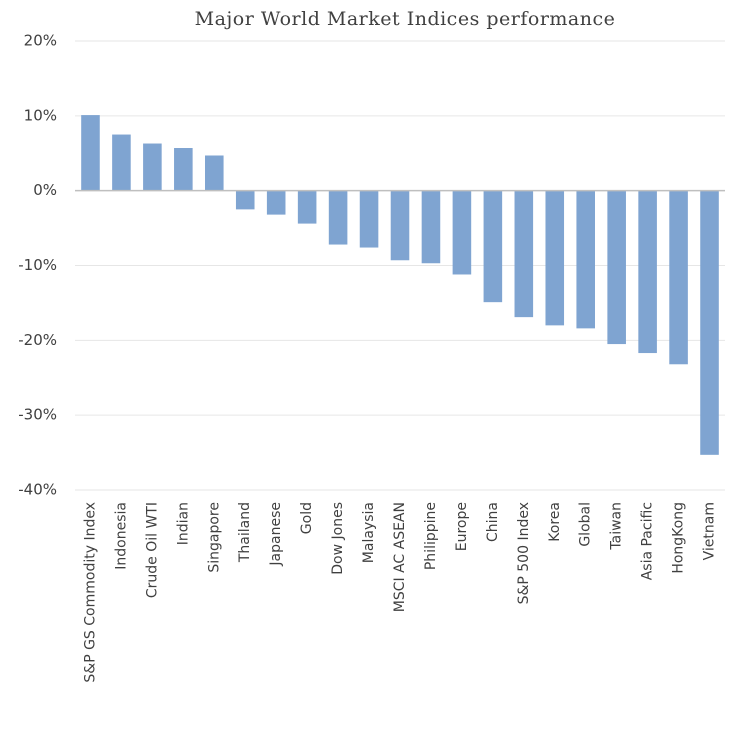 Image resolution: width=733 pixels, height=742 pixels. What do you see at coordinates (214, 537) in the screenshot?
I see `x-tick-label: Singapore` at bounding box center [214, 537].